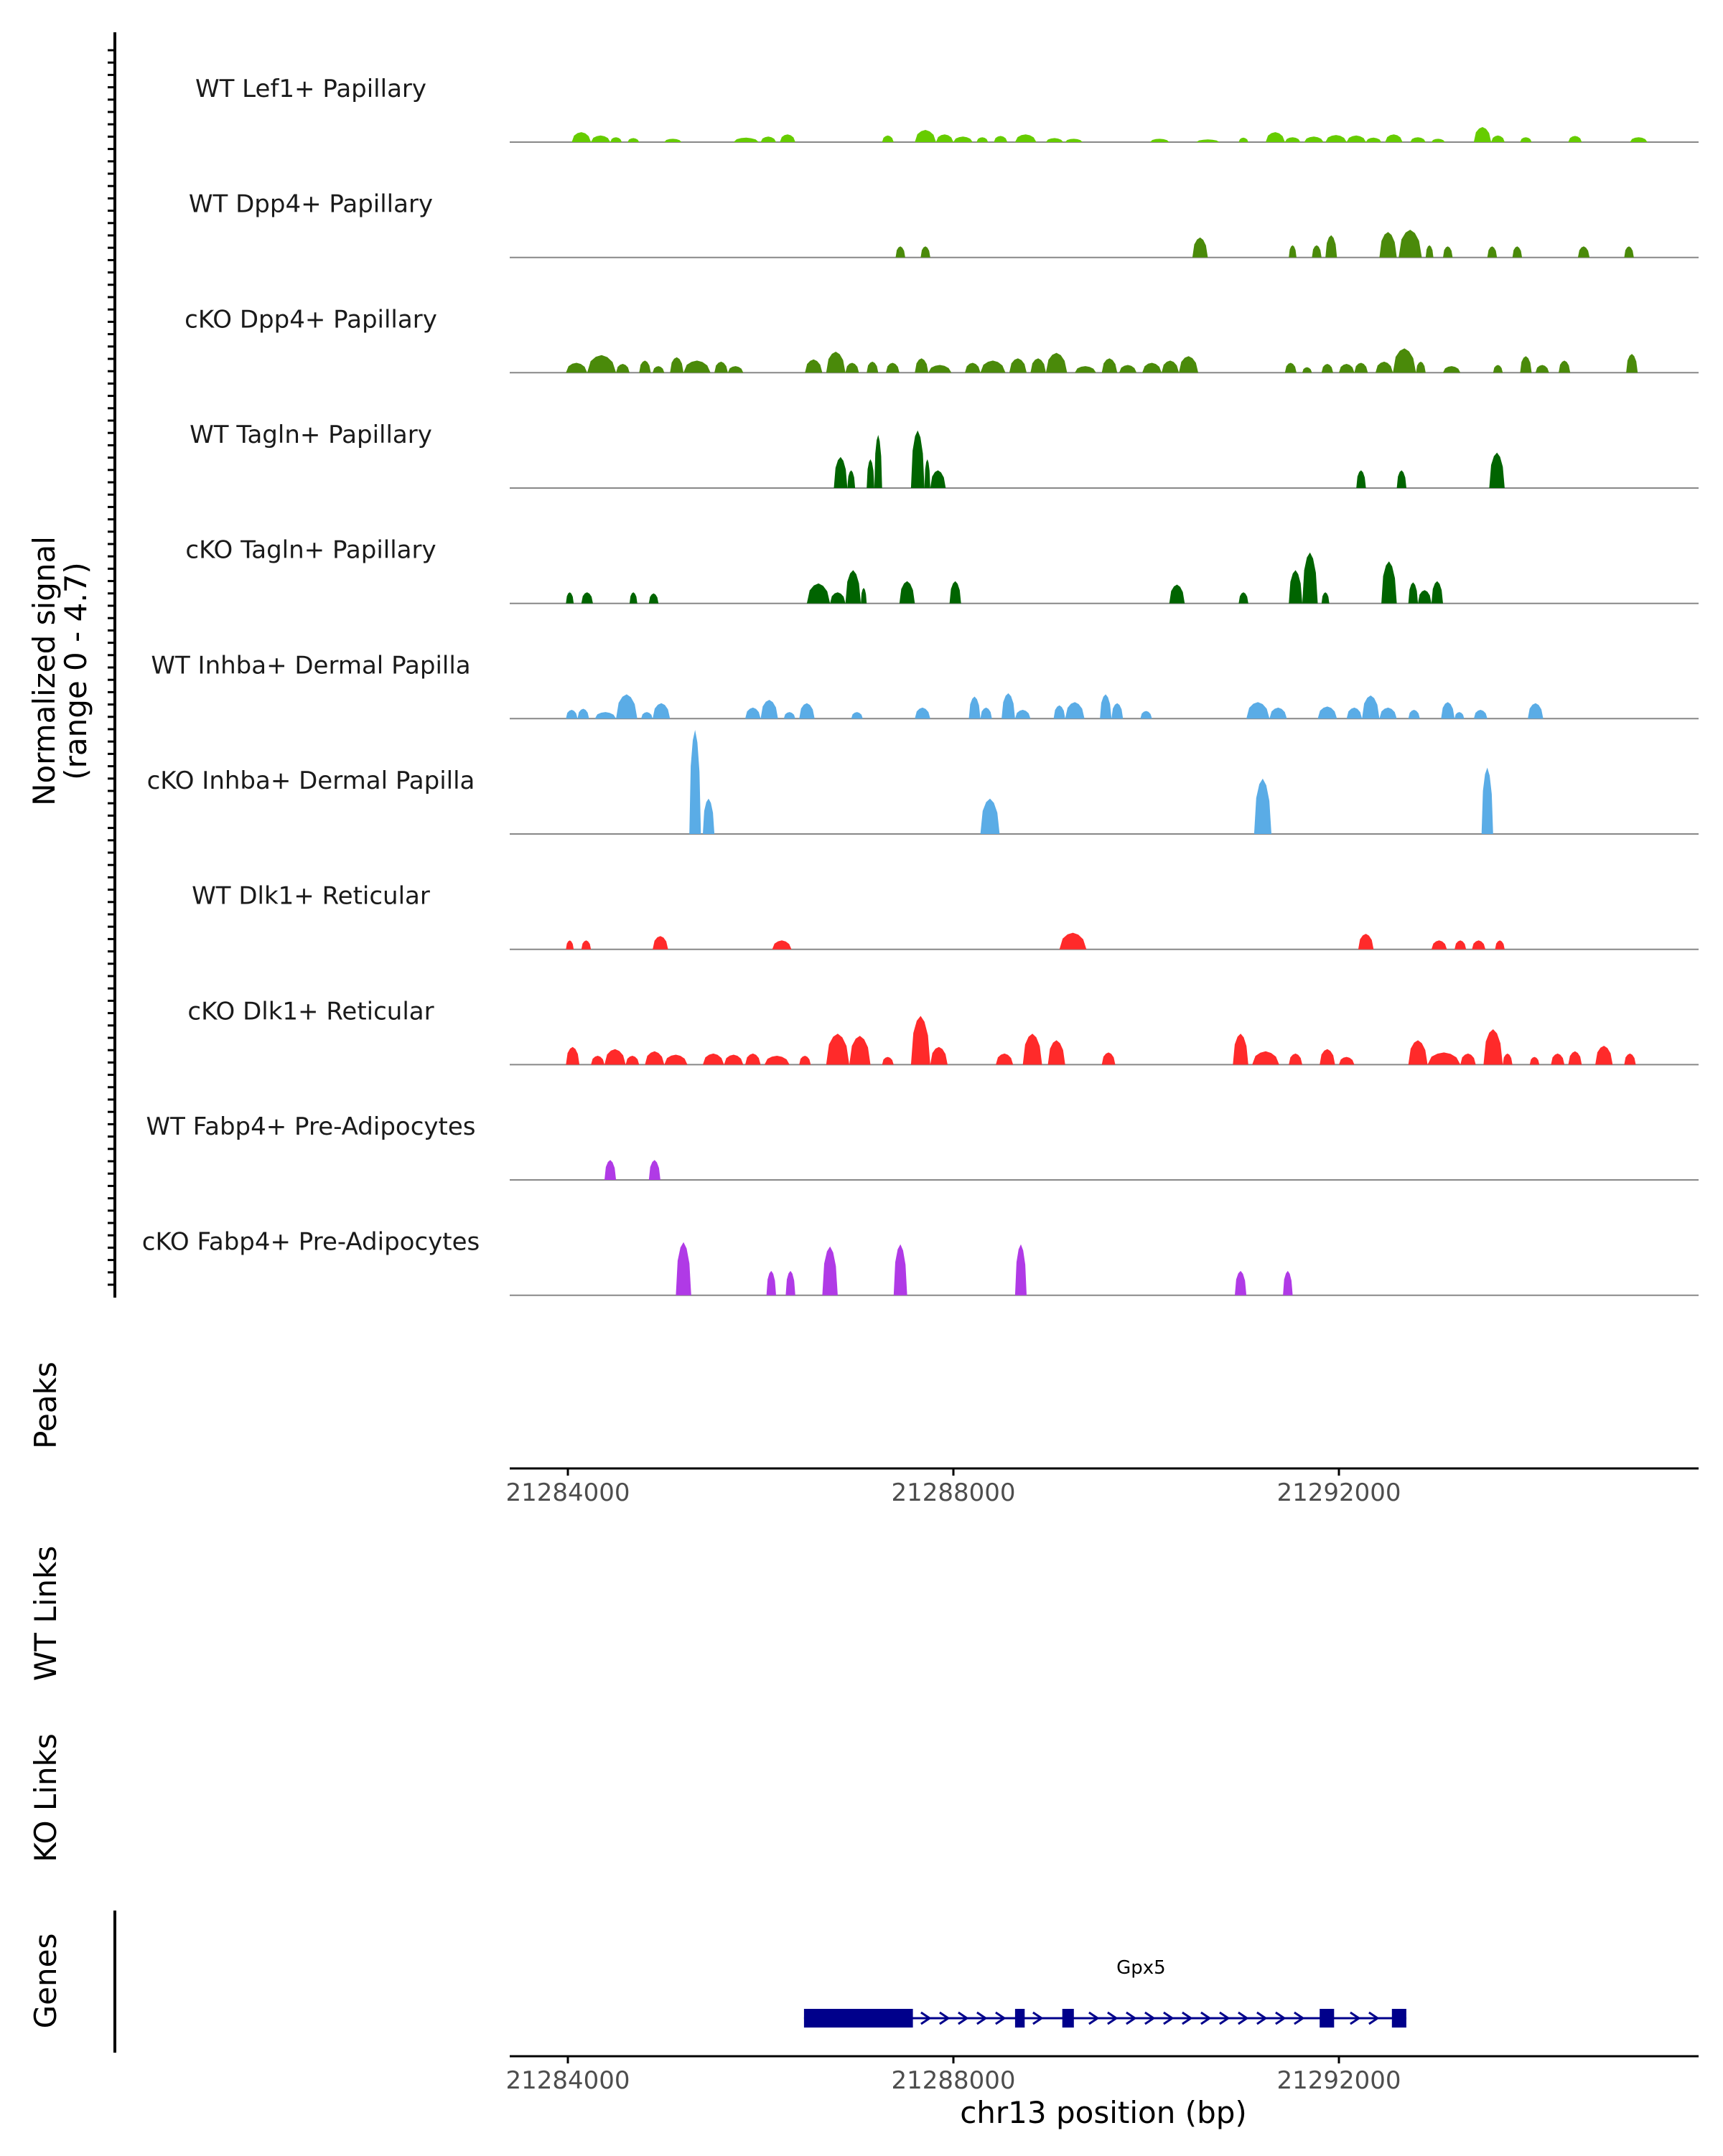 This screenshot has width=1723, height=2156. Describe the element at coordinates (1104, 1992) in the screenshot. I see `gene-gpx5: Gpx5` at that location.